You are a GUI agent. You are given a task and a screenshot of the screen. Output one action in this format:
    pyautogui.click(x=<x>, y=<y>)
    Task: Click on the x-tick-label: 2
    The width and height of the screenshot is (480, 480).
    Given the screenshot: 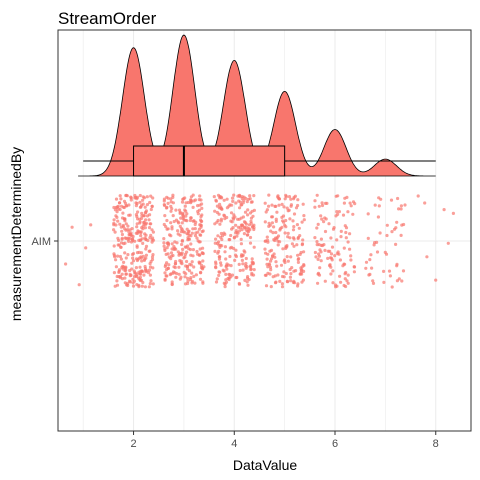 What is the action you would take?
    pyautogui.click(x=133, y=444)
    